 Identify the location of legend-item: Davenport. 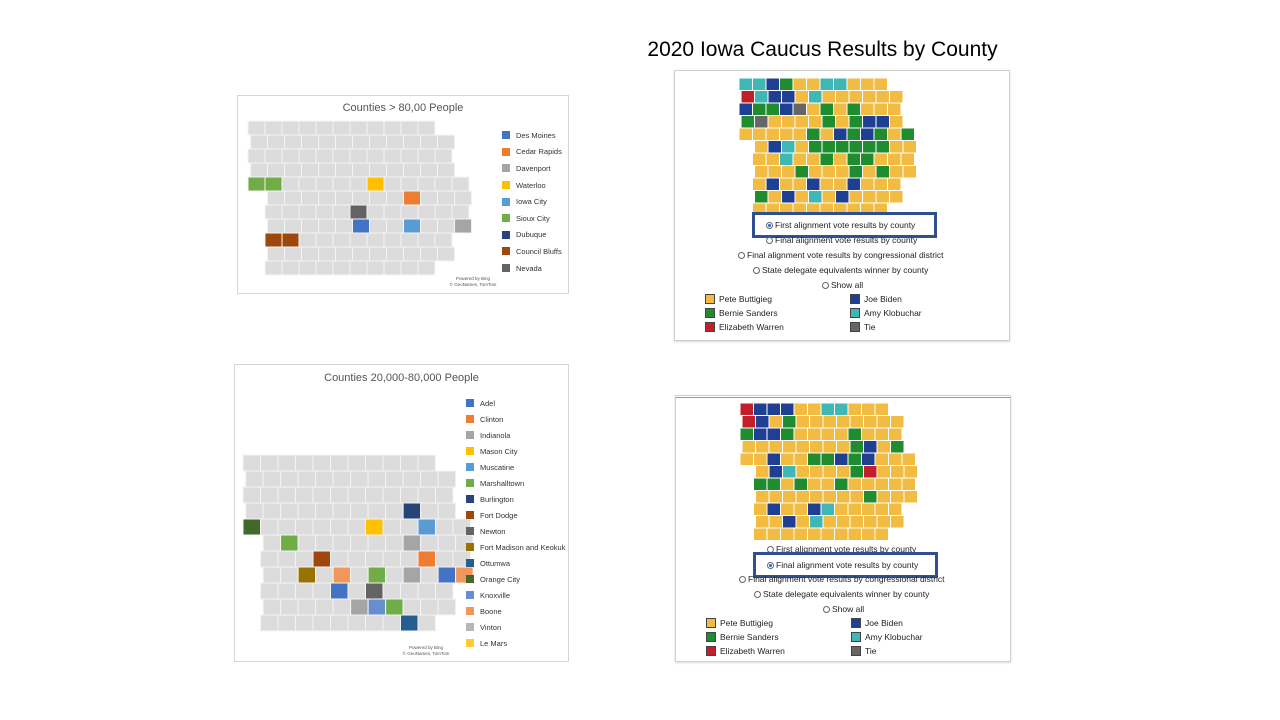
(532, 168).